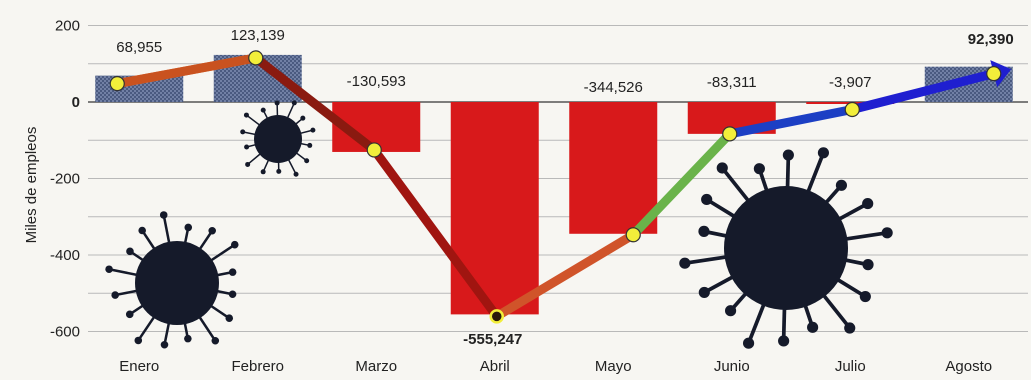  I want to click on value-label-agosto: 92,390, so click(991, 39).